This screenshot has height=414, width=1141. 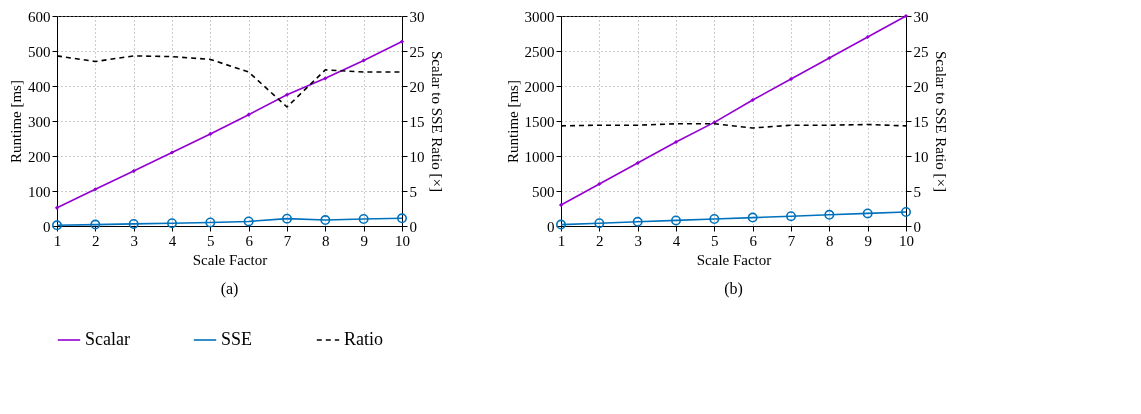 I want to click on y-tick-label: 1500, so click(x=539, y=121).